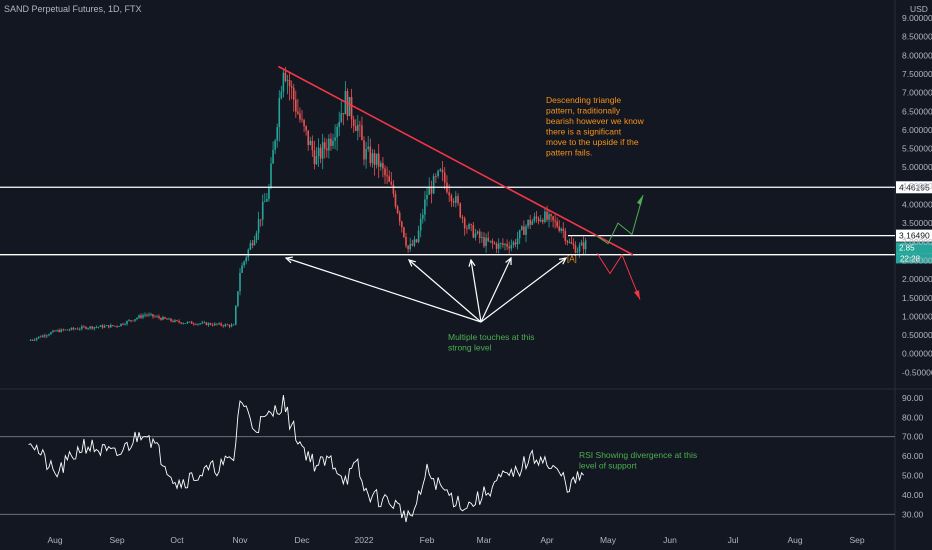 This screenshot has width=932, height=550. Describe the element at coordinates (640, 200) in the screenshot. I see `bullish-arrowhead` at that location.